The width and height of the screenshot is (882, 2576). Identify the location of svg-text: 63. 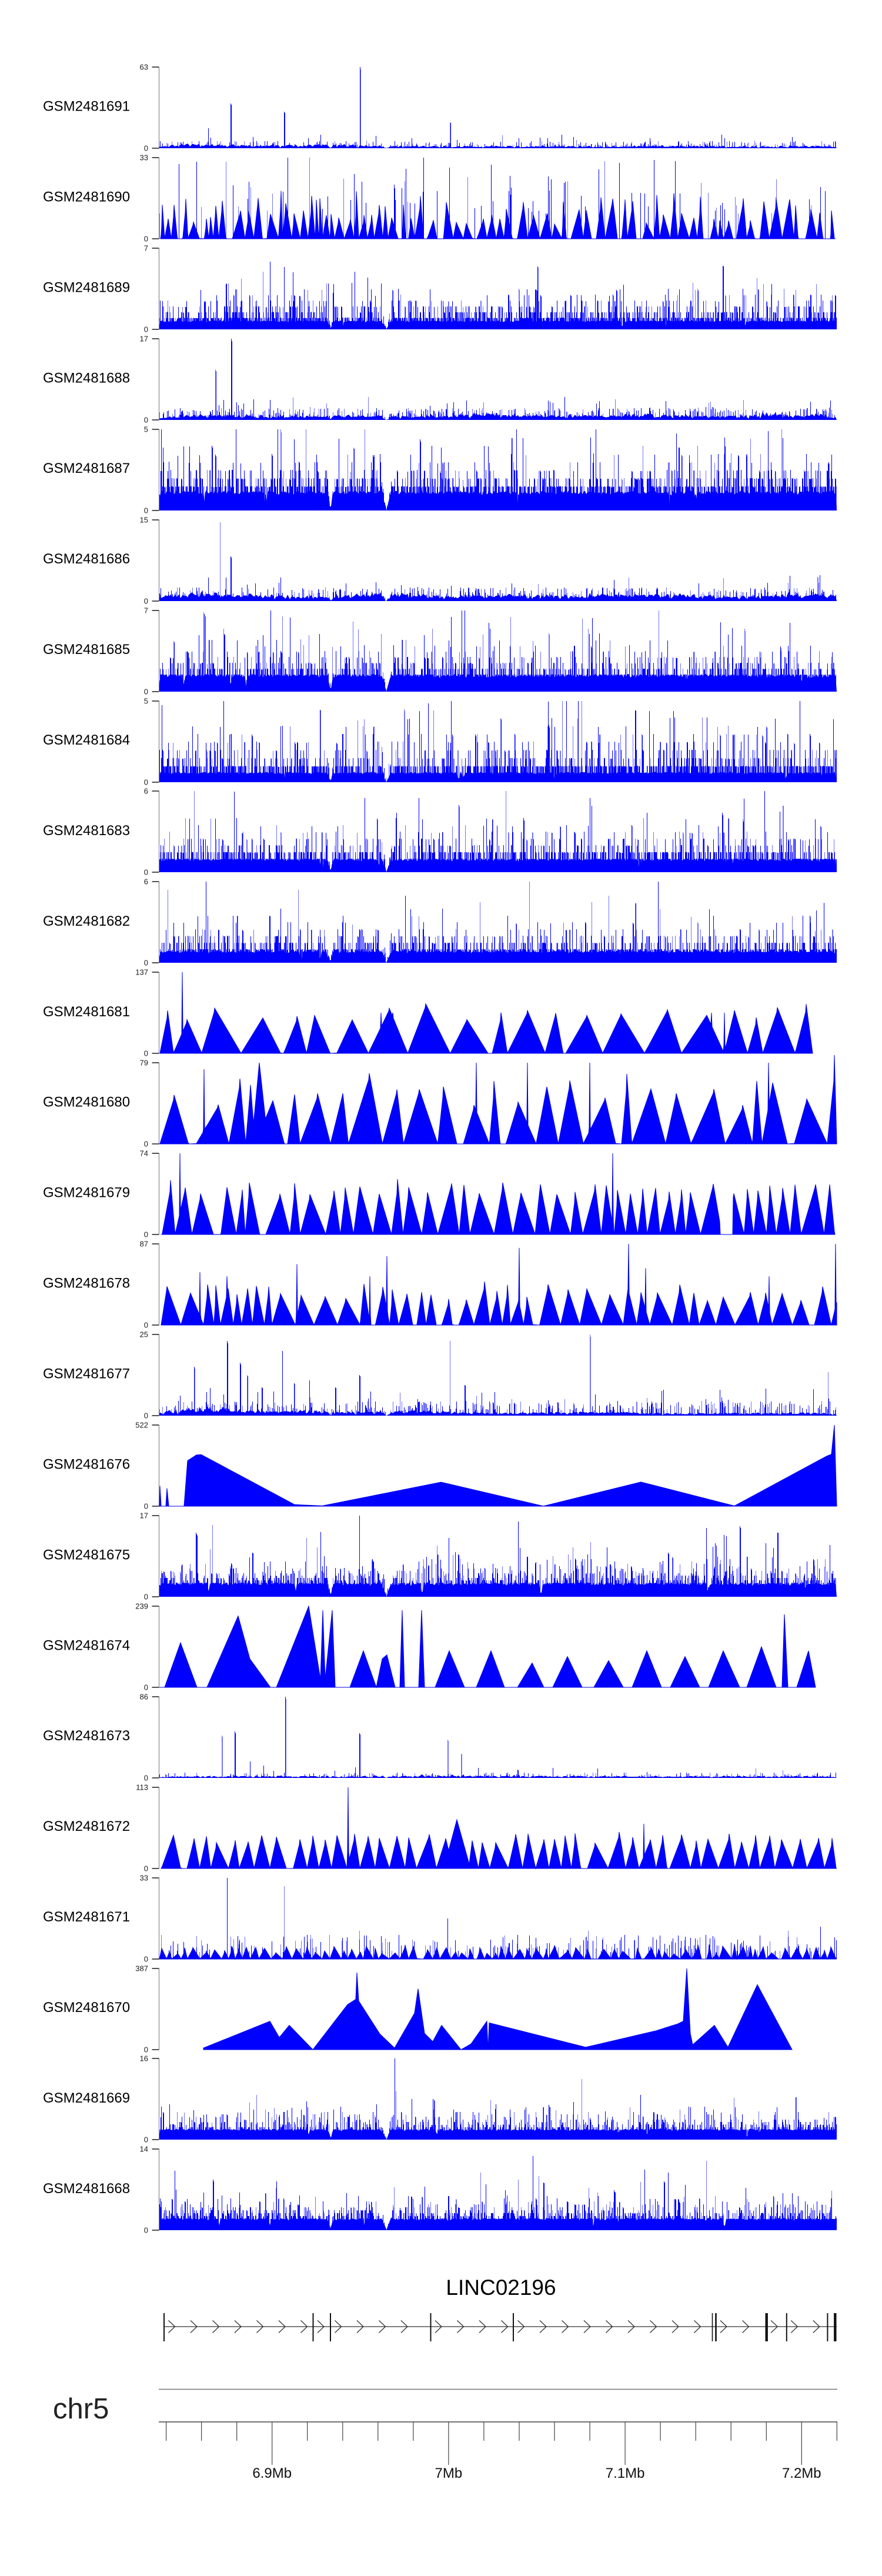
(144, 67).